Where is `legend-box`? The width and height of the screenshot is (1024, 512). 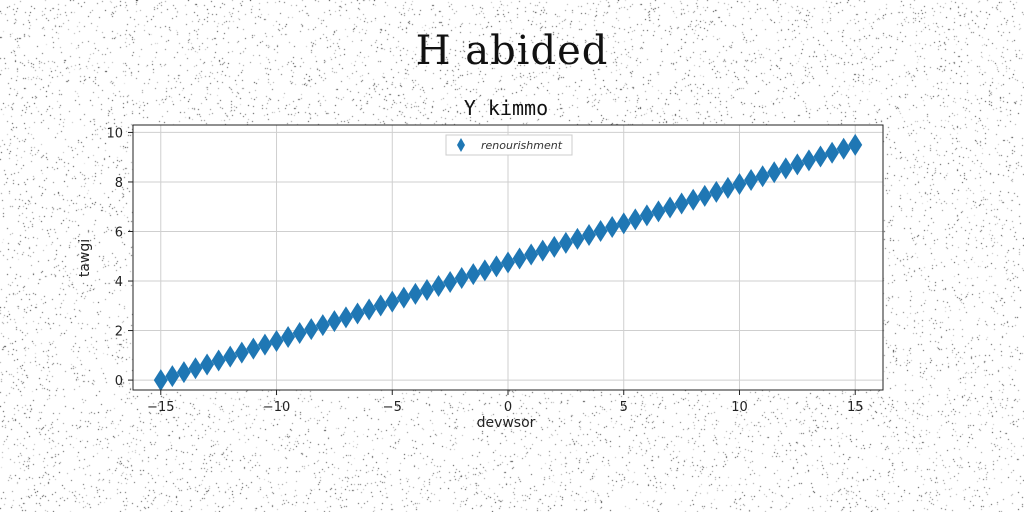 legend-box is located at coordinates (509, 145).